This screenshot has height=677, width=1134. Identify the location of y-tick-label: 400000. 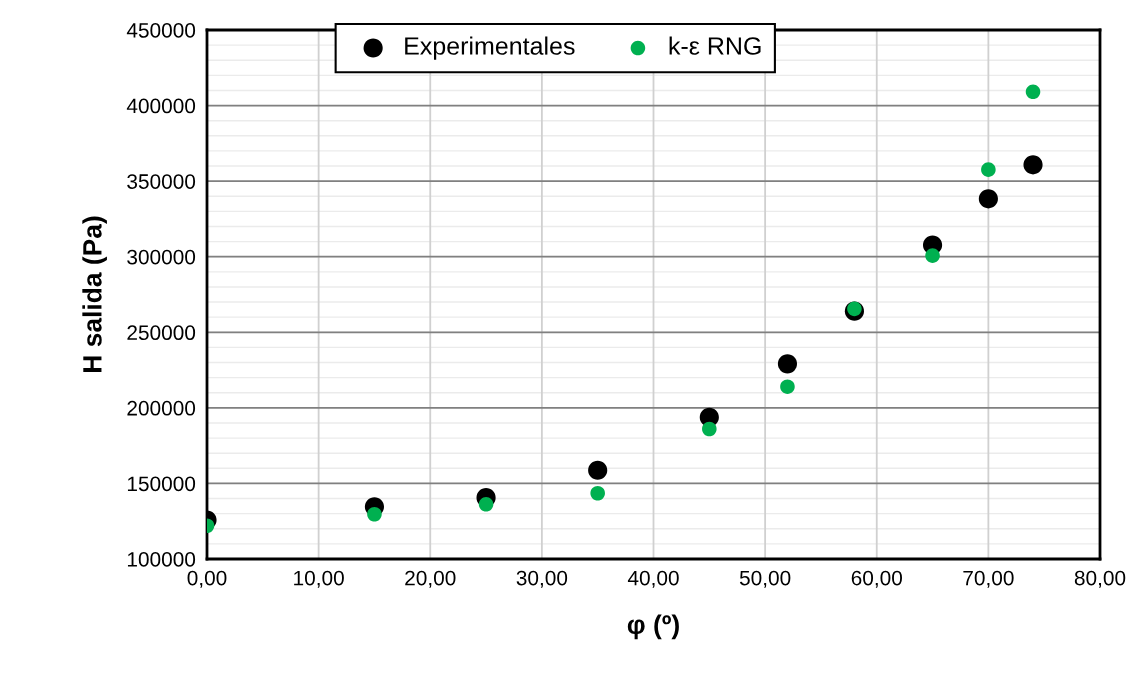
(161, 106).